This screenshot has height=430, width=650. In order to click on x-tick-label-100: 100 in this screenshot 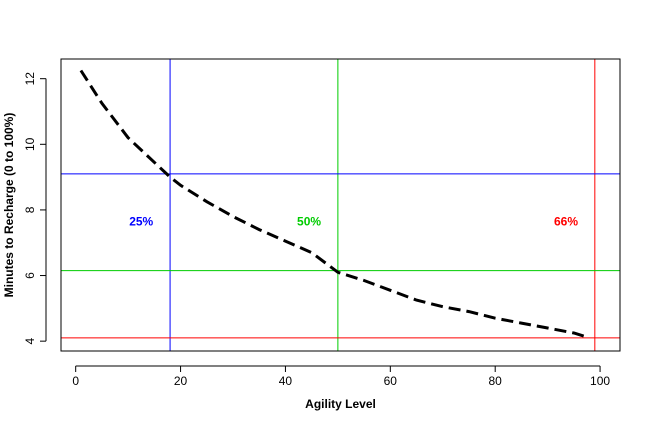, I will do `click(600, 381)`.